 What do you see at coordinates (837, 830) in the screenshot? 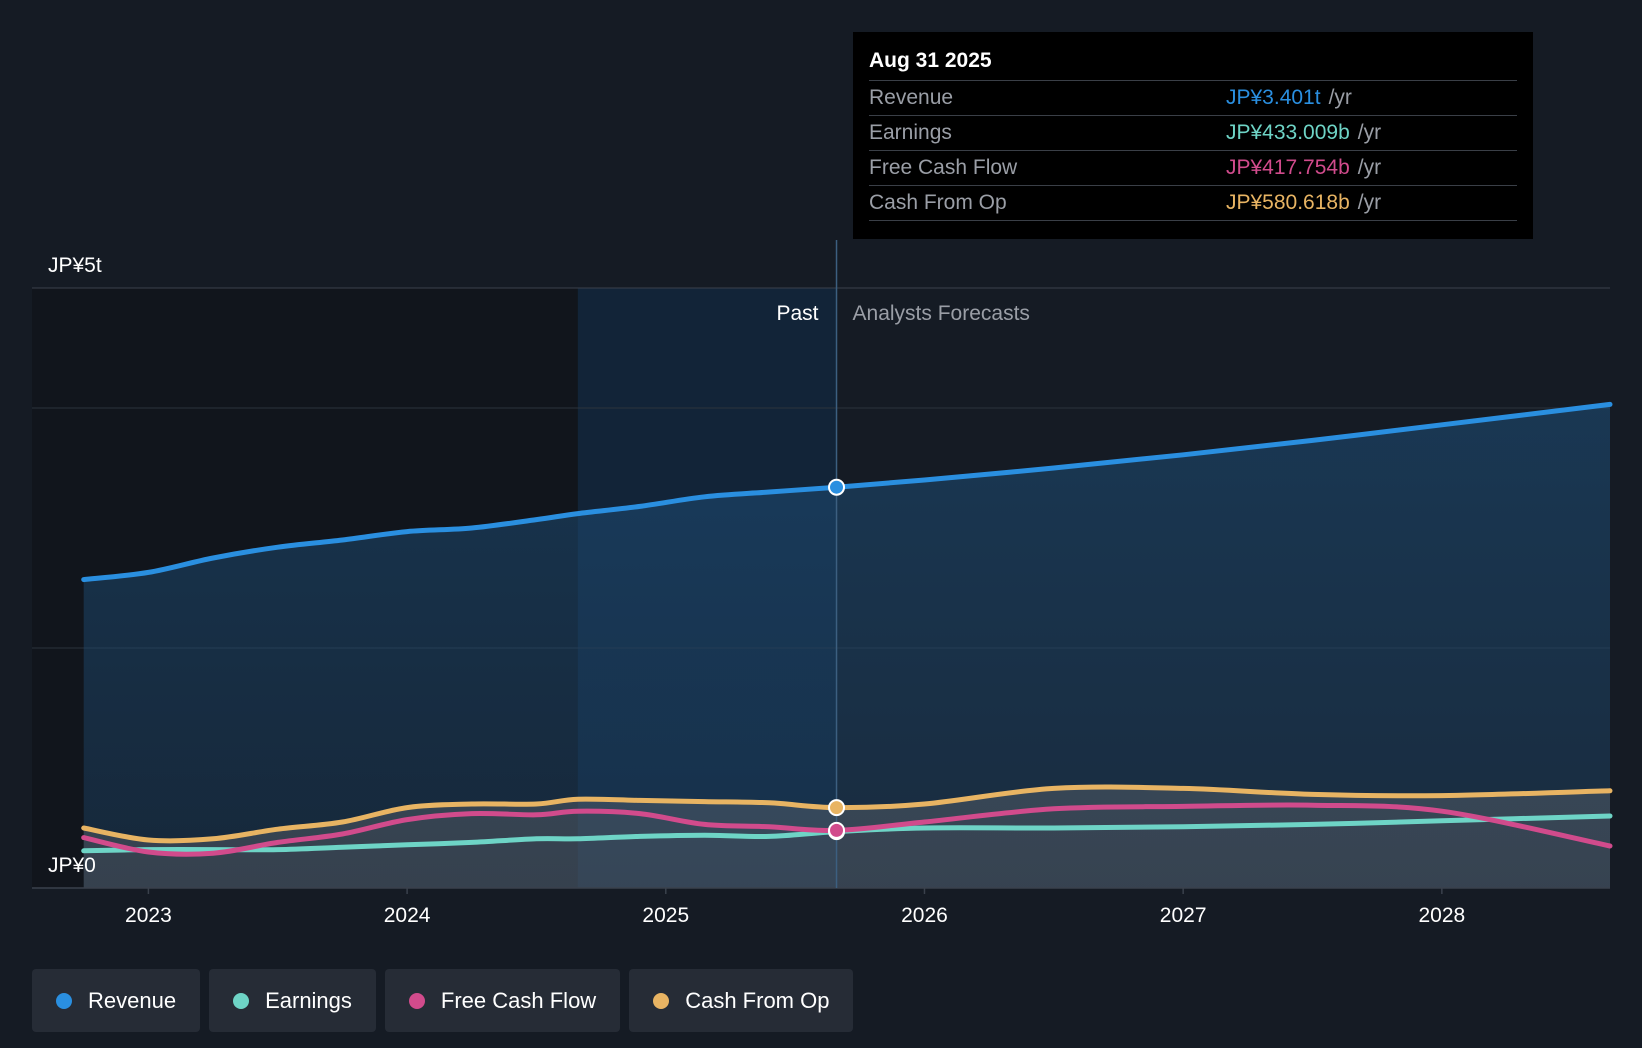
I see `free-cash-flow-point` at bounding box center [837, 830].